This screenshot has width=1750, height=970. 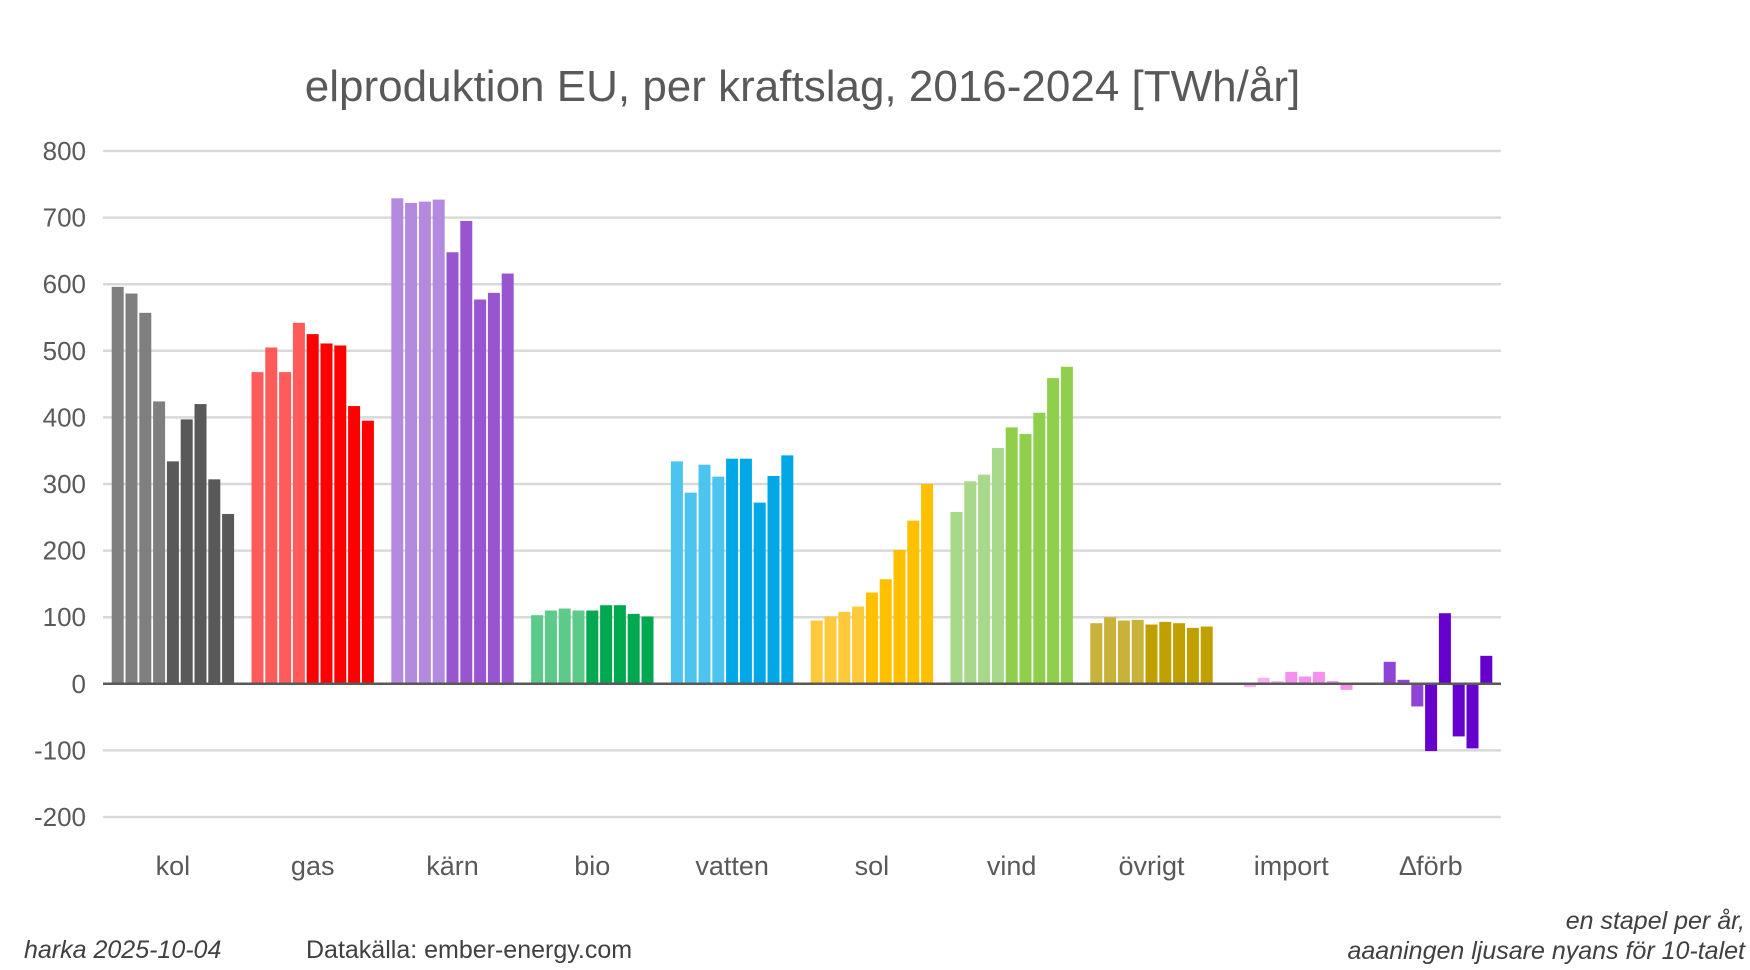 What do you see at coordinates (844, 647) in the screenshot?
I see `bar-sol-2018` at bounding box center [844, 647].